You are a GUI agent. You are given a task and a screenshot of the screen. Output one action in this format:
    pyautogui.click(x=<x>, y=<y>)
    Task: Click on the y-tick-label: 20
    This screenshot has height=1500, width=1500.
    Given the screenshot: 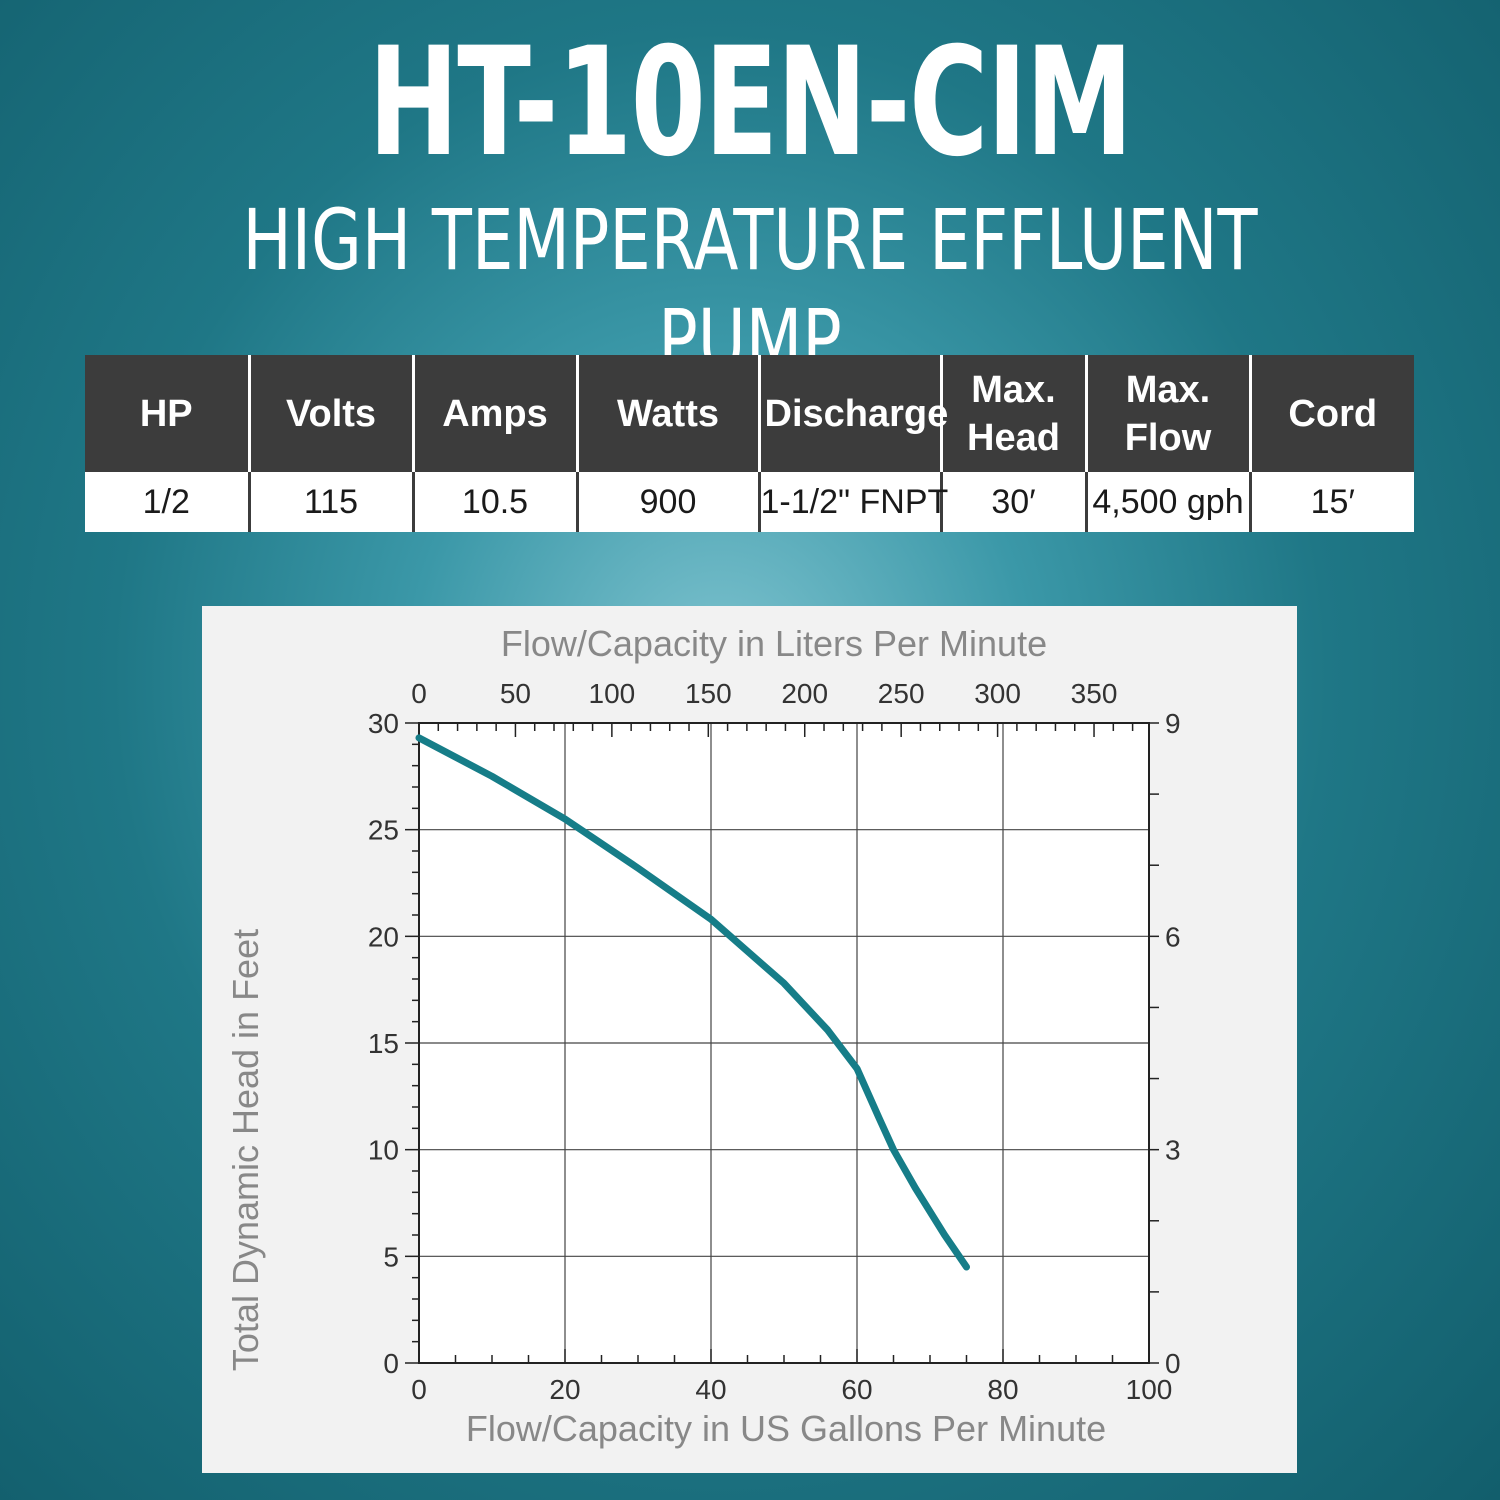 What is the action you would take?
    pyautogui.click(x=383, y=936)
    